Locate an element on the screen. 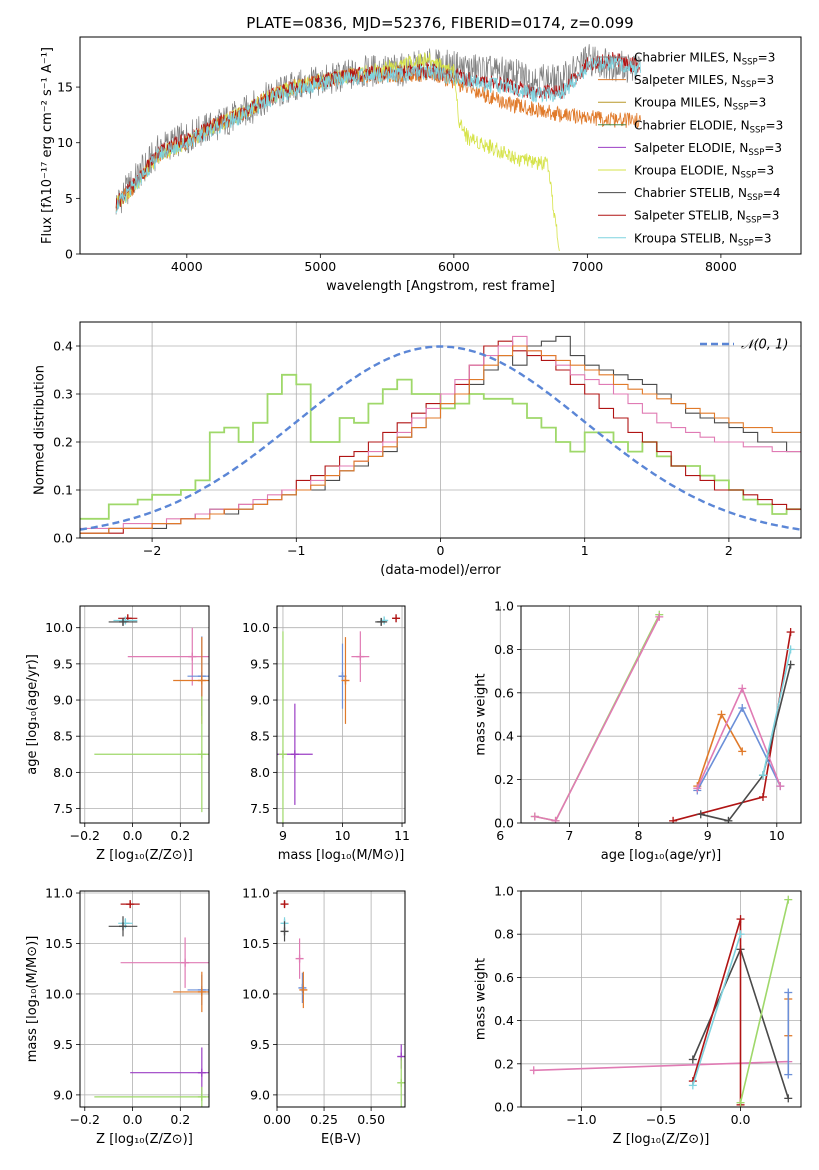  x-tick-label: 8000 is located at coordinates (721, 266).